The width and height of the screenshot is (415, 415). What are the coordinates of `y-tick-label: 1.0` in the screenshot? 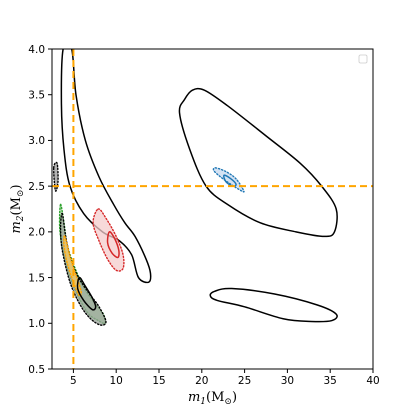 It's located at (36, 324).